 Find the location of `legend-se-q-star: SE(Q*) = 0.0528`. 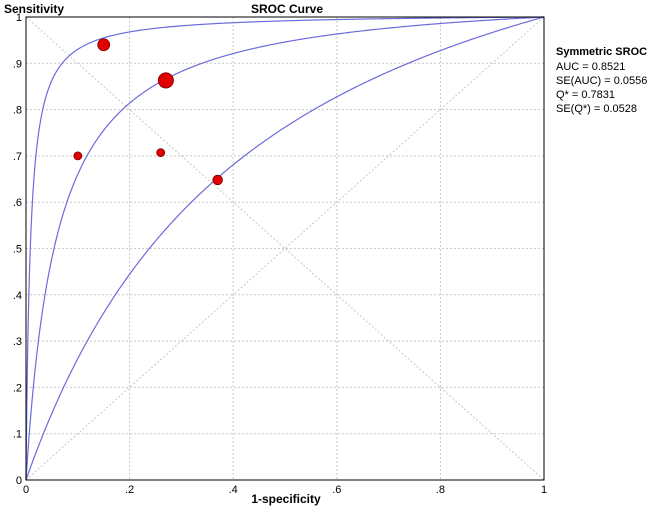

legend-se-q-star: SE(Q*) = 0.0528 is located at coordinates (596, 109).